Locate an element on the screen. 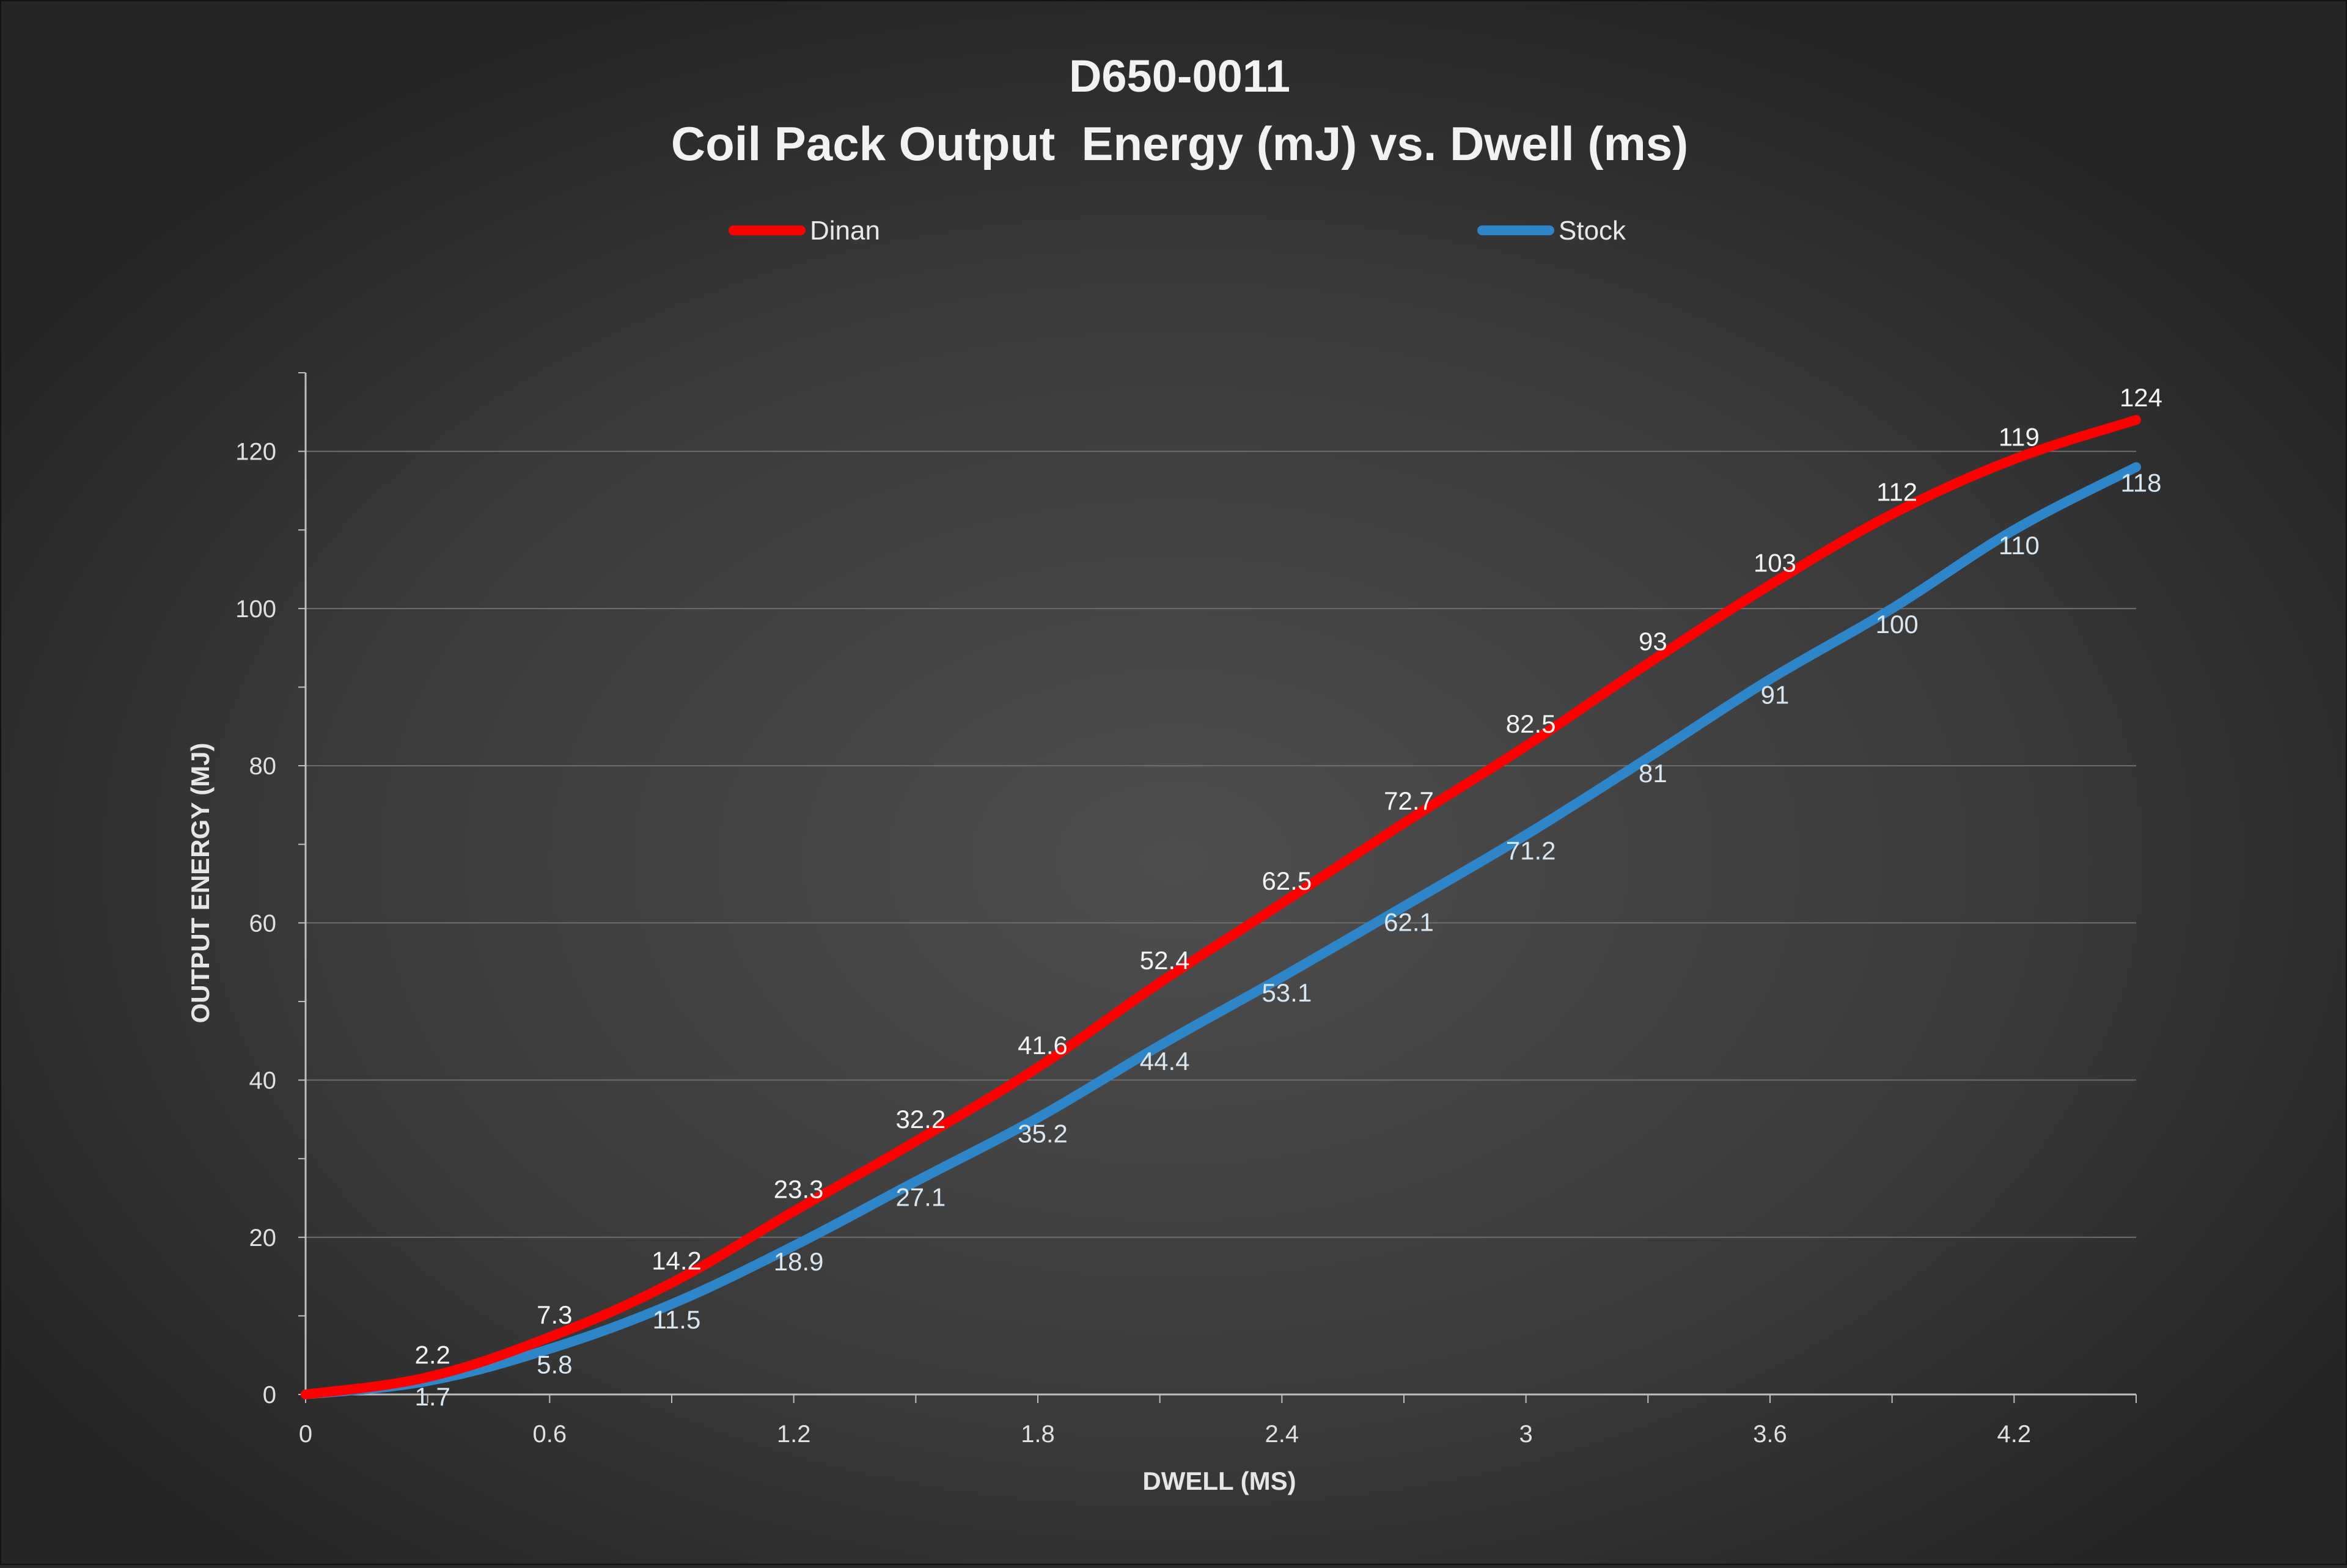 The width and height of the screenshot is (2347, 1568). x-tick-label: 0 is located at coordinates (305, 1434).